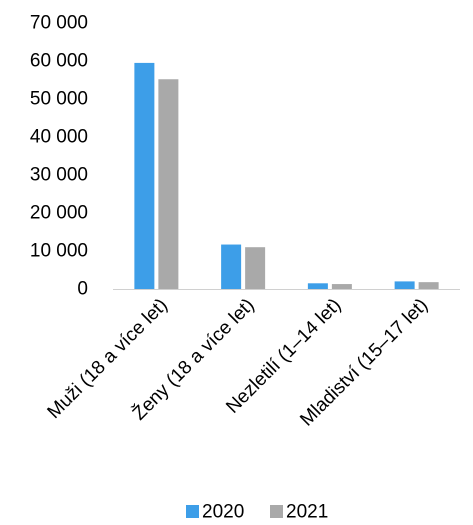 This screenshot has height=525, width=473. I want to click on y-tick-label: 50 000, so click(59, 99).